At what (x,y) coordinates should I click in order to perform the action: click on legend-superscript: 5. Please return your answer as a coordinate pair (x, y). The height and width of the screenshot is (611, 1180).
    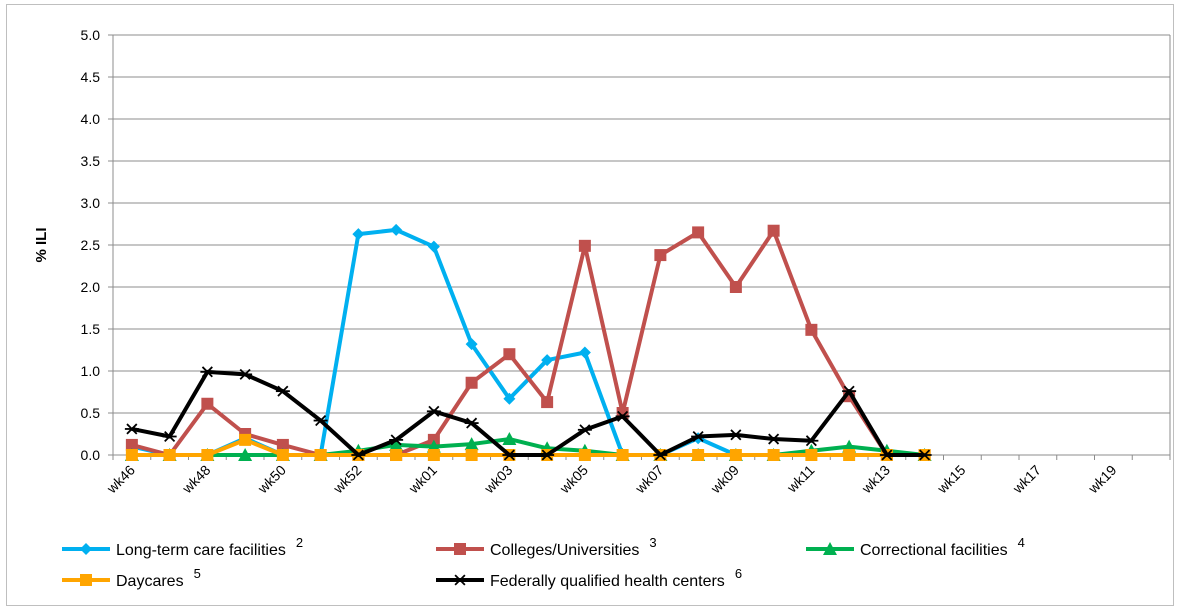
    Looking at the image, I should click on (197, 573).